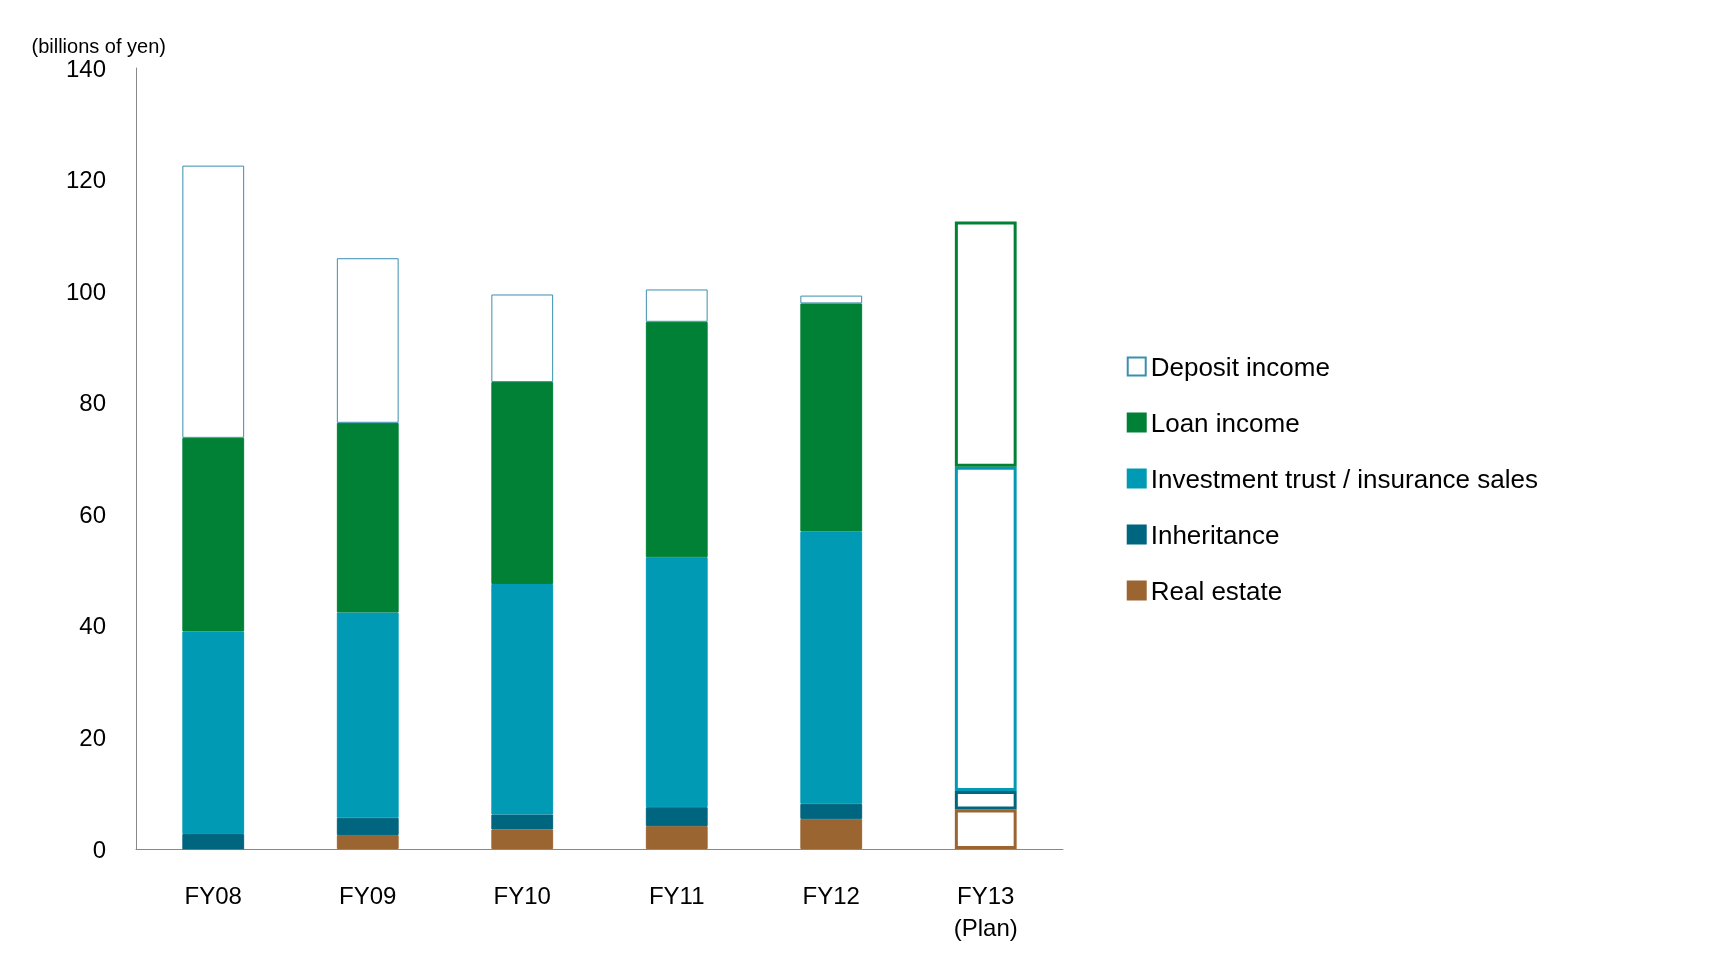 The image size is (1711, 957). Describe the element at coordinates (831, 895) in the screenshot. I see `x-tick-label: FY12` at that location.